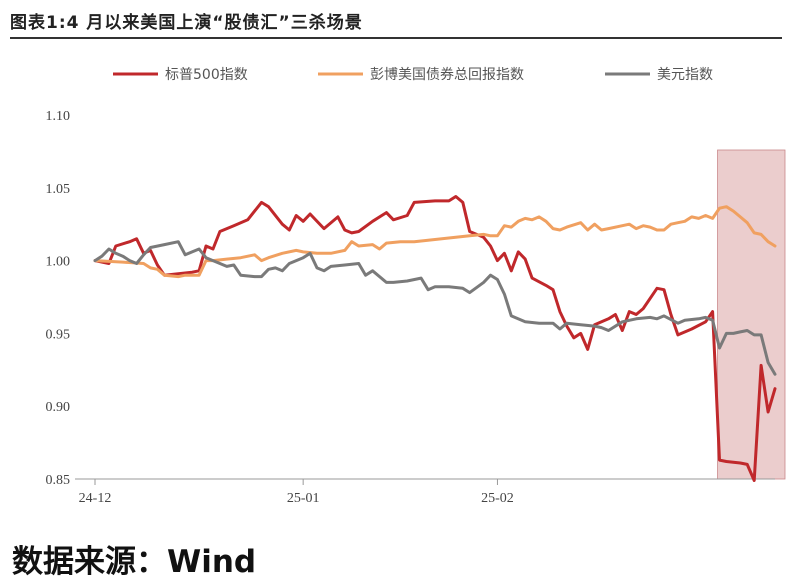 The width and height of the screenshot is (790, 588). I want to click on source-note: 数据来源：Wind, so click(134, 562).